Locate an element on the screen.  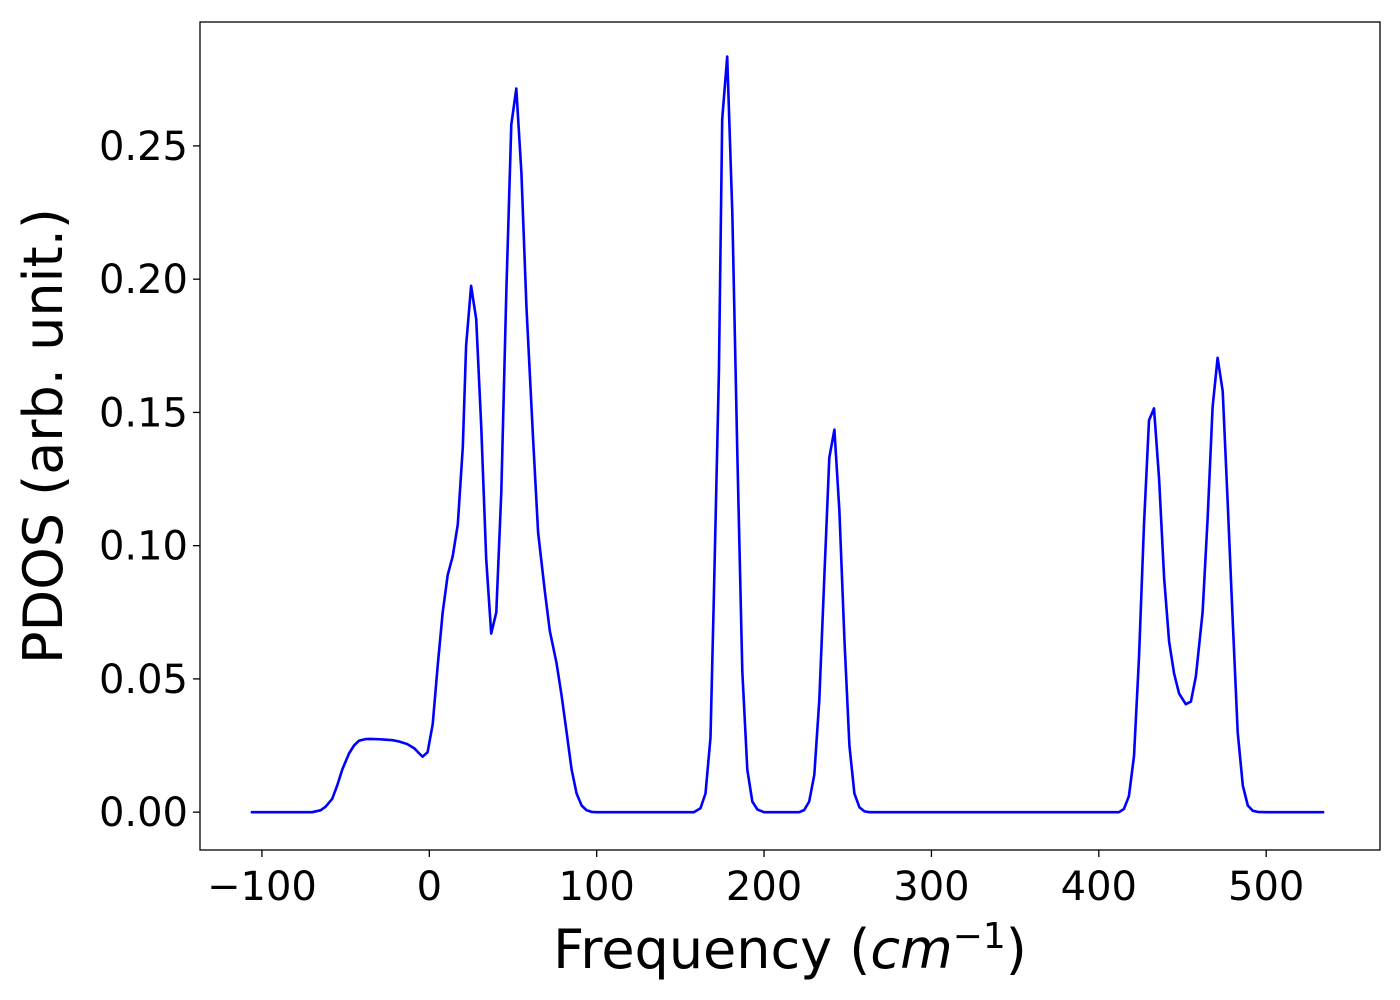
x-tick-label: 400 is located at coordinates (1099, 887).